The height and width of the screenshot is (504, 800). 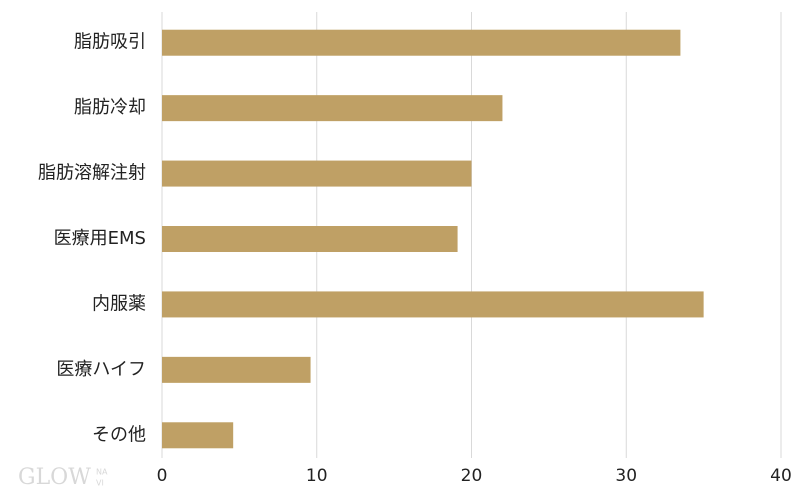 I want to click on x-tick-label: 0, so click(x=162, y=476).